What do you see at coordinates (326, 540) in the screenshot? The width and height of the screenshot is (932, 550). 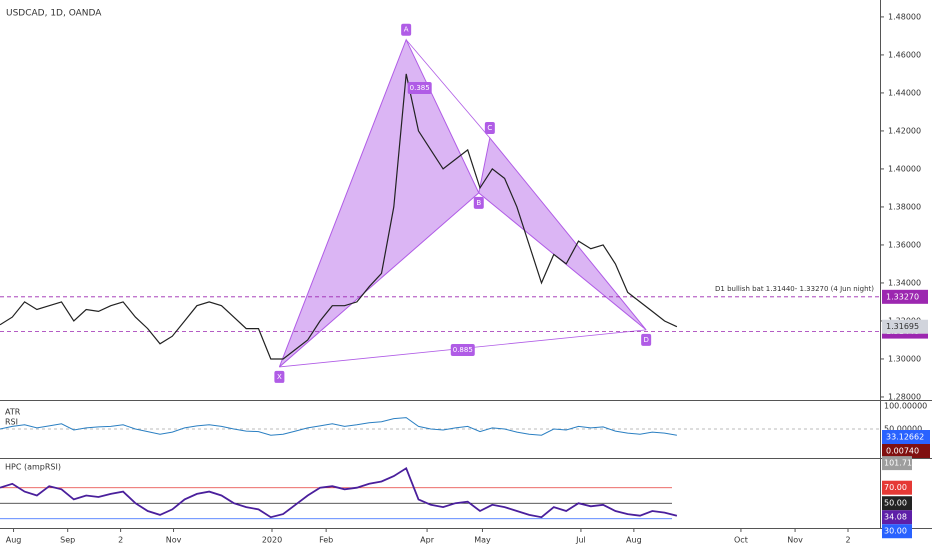 I see `x-tick-label: Feb` at bounding box center [326, 540].